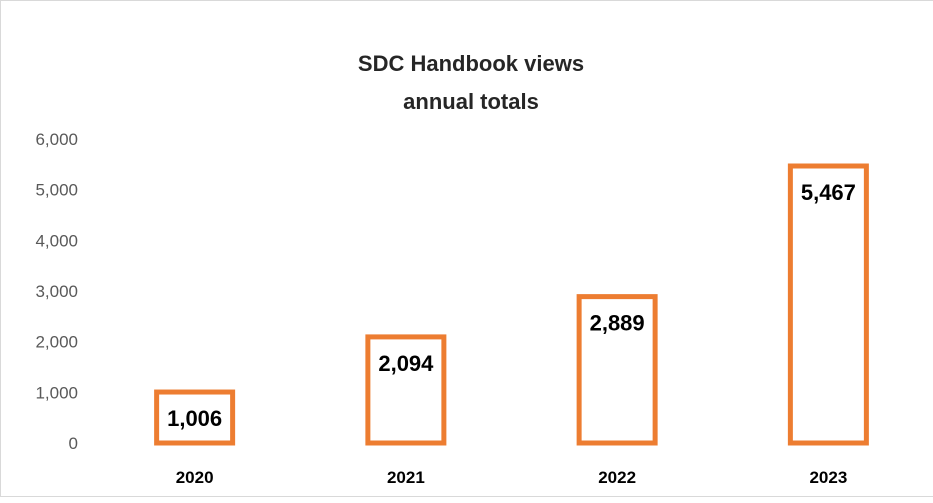 The image size is (933, 503). Describe the element at coordinates (406, 363) in the screenshot. I see `data-label: 2,094` at that location.